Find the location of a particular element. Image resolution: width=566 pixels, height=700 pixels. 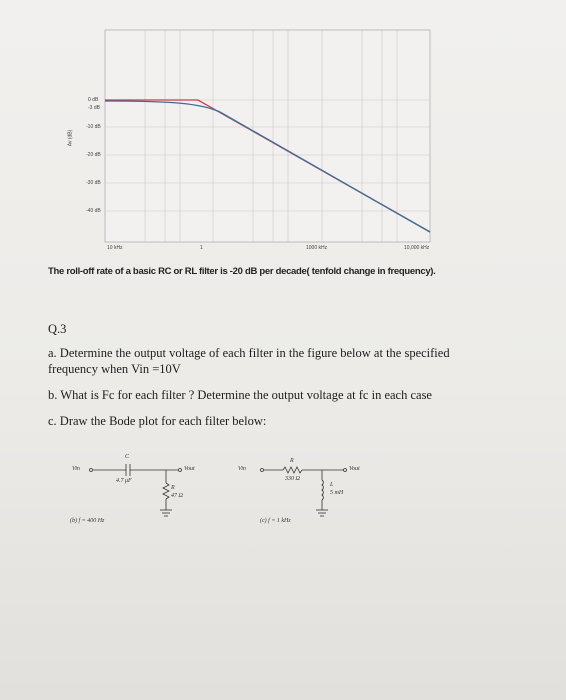

circuit-c is located at coordinates (303, 491).